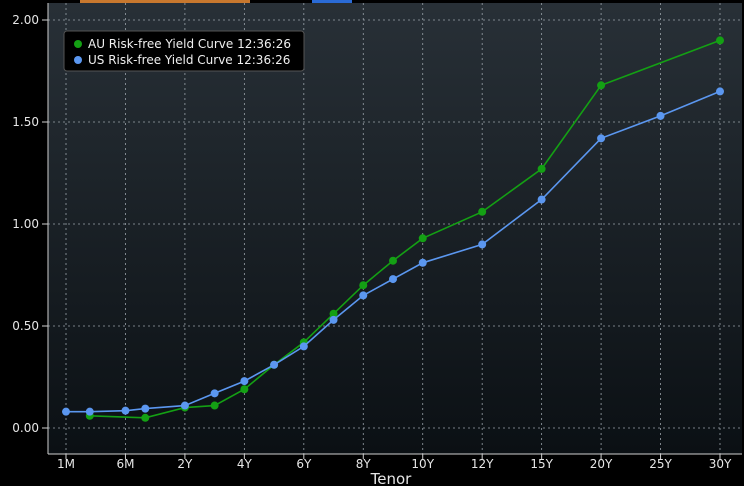 The width and height of the screenshot is (744, 486). I want to click on x-tick-label: 15Y, so click(541, 464).